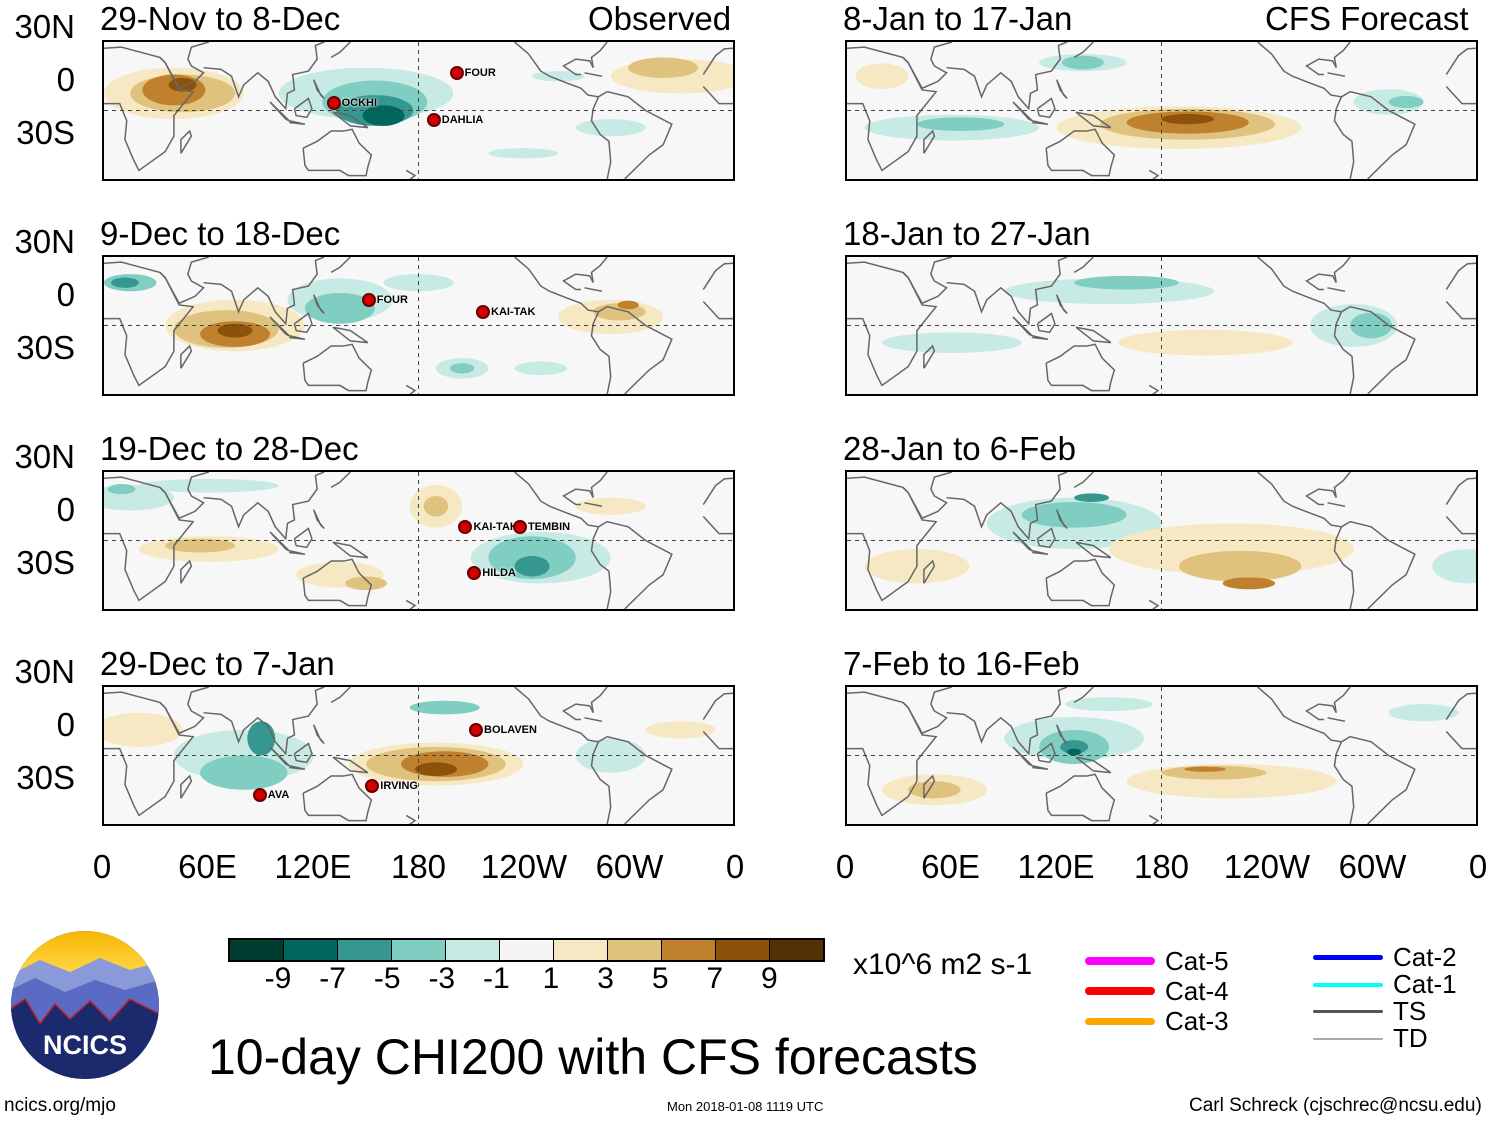 The image size is (1510, 1121). I want to click on footer-url: ncics.org/mjo, so click(60, 1105).